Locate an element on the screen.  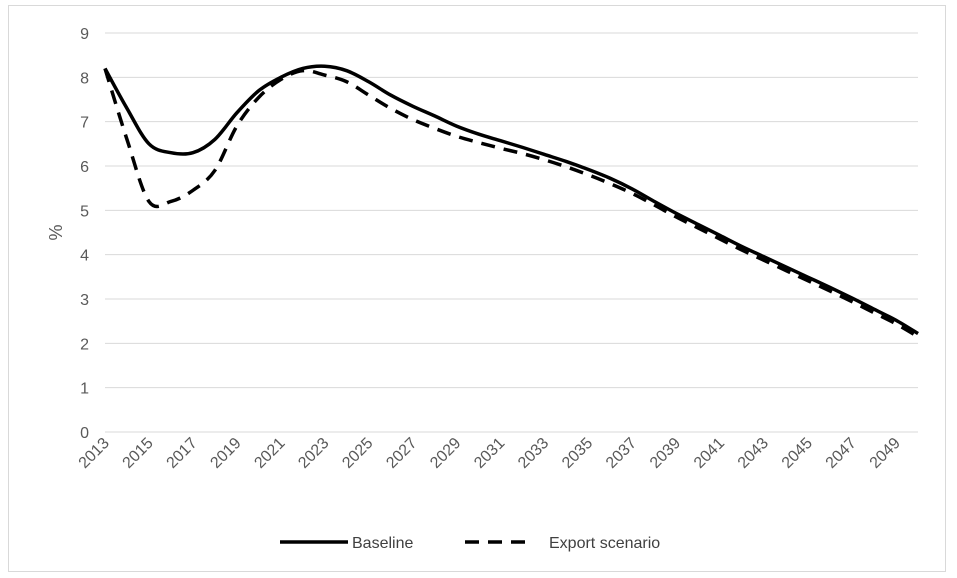
y-tick-label: 4 is located at coordinates (84, 256).